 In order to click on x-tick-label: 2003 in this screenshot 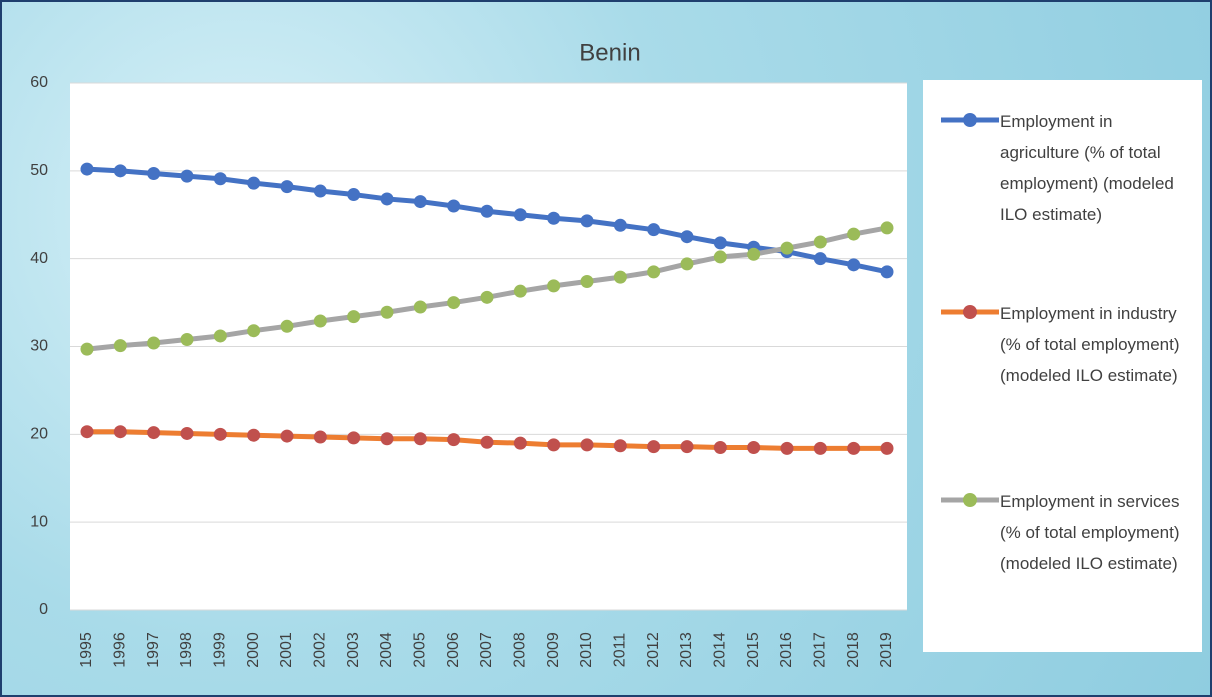, I will do `click(353, 650)`.